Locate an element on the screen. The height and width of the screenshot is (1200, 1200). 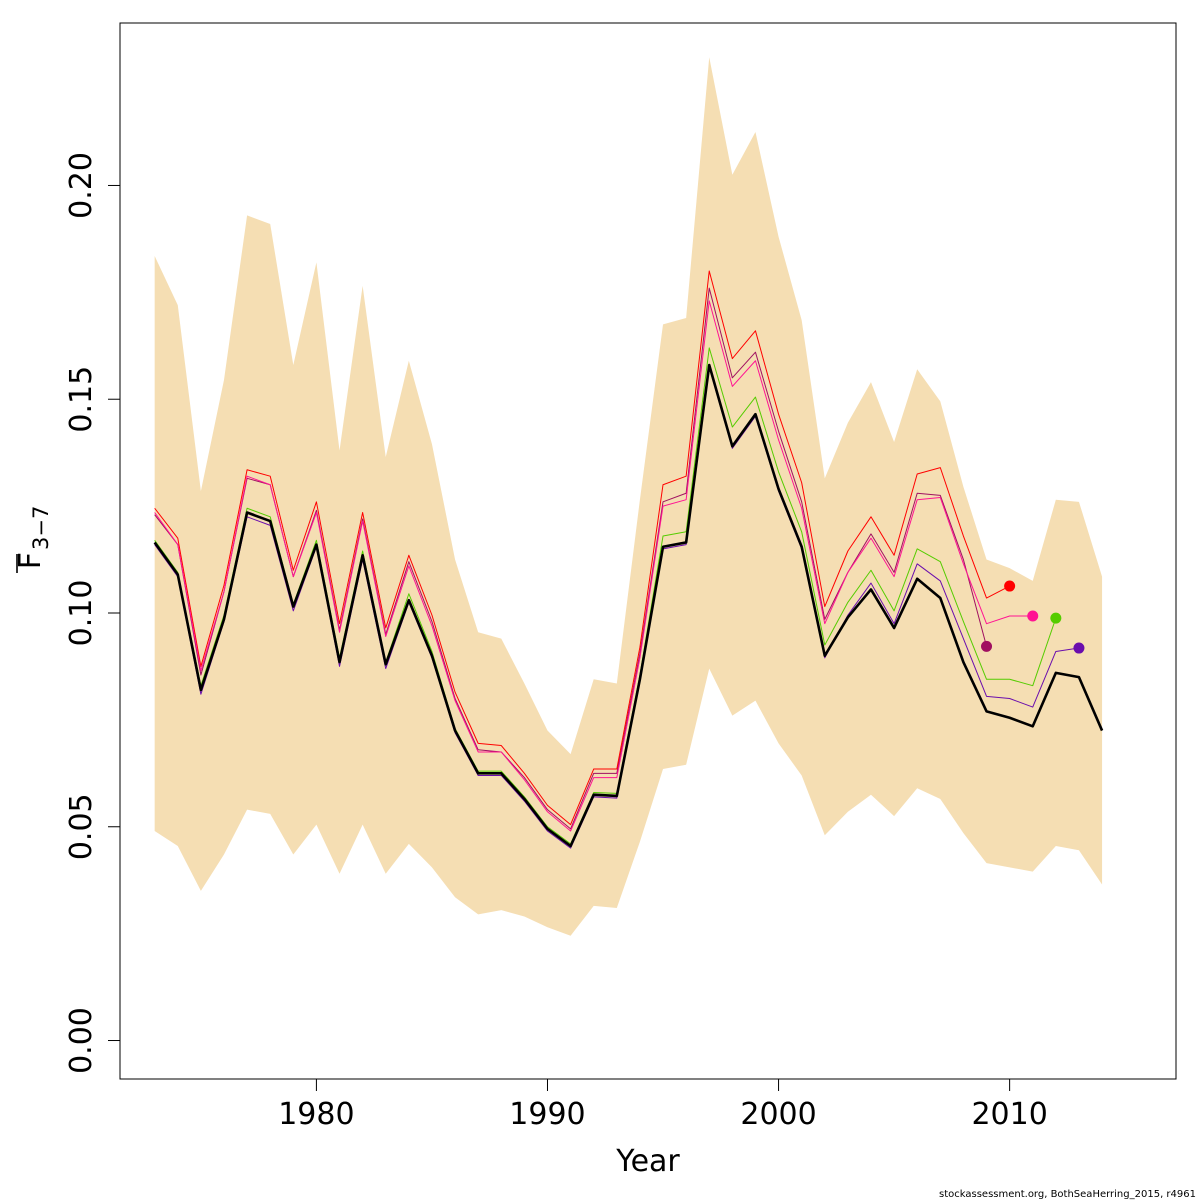
series-endpoint-2010-assessment is located at coordinates (1010, 586).